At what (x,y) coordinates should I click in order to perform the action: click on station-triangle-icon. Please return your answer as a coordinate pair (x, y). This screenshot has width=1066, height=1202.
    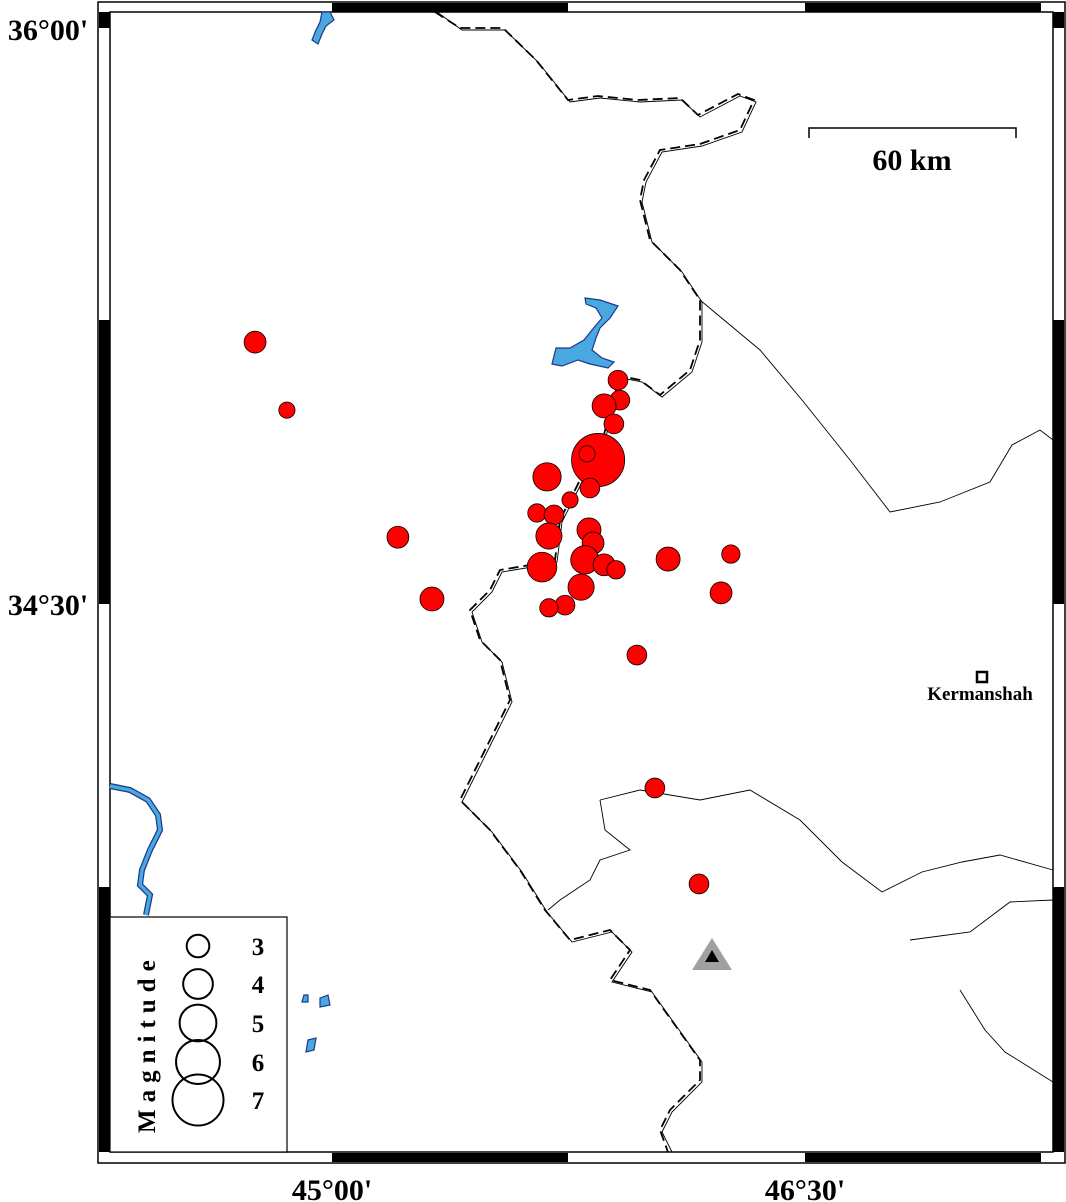
    Looking at the image, I should click on (712, 954).